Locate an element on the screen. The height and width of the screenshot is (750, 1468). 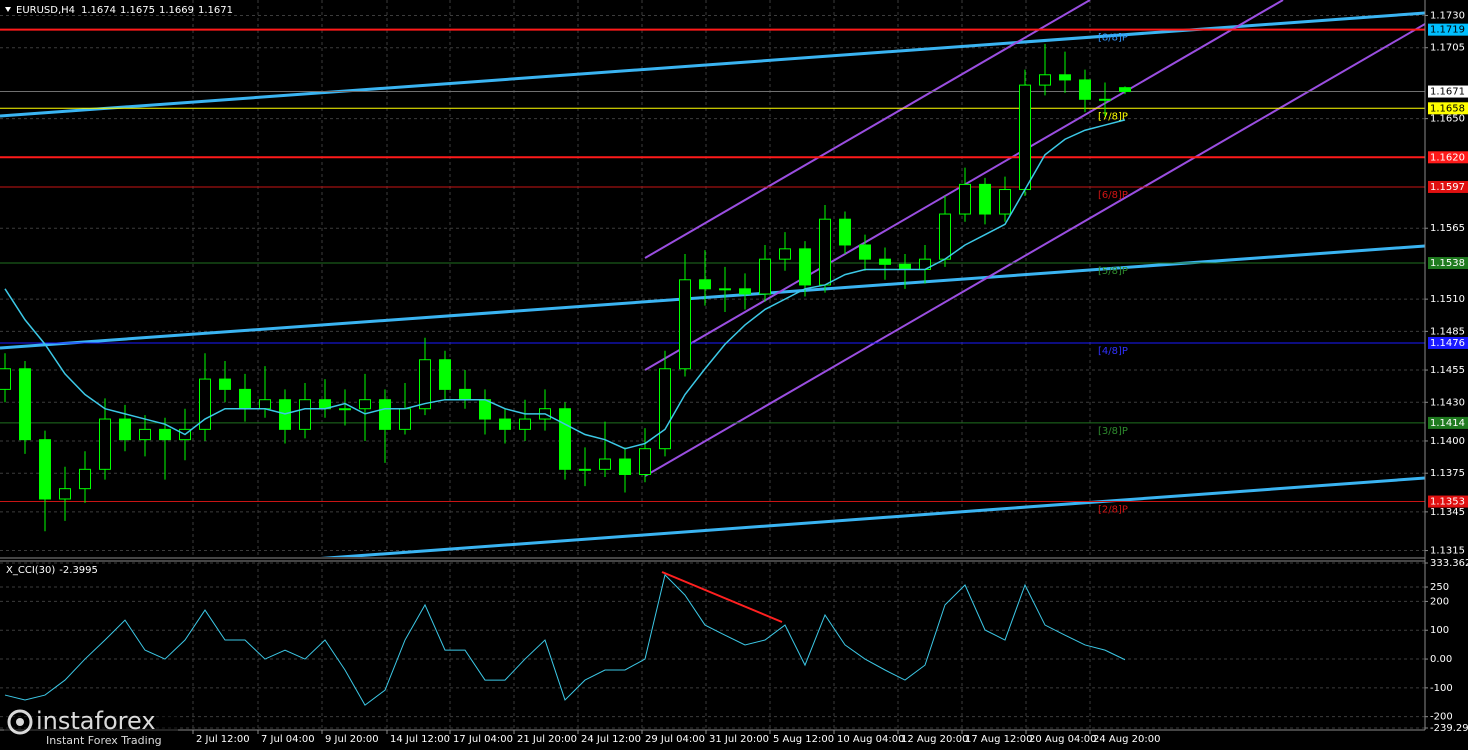
open: 1.1674 is located at coordinates (98, 10).